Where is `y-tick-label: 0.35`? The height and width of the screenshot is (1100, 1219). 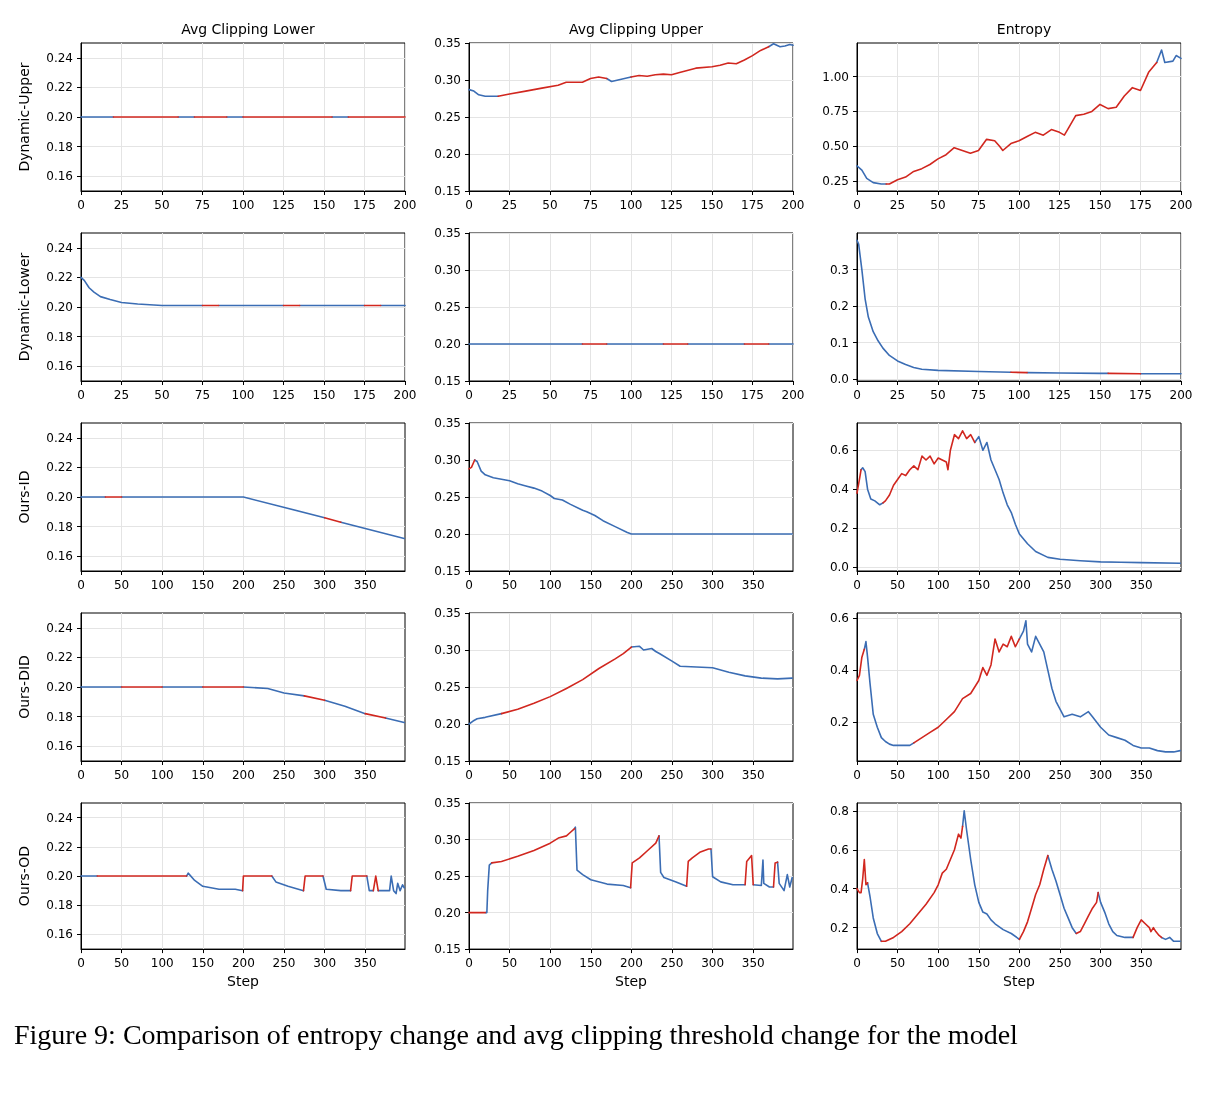 y-tick-label: 0.35 is located at coordinates (447, 233).